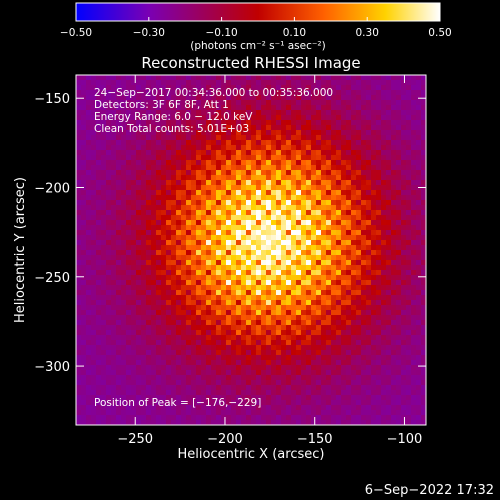 The width and height of the screenshot is (500, 500). Describe the element at coordinates (52, 99) in the screenshot. I see `y-tick-label: −150` at that location.